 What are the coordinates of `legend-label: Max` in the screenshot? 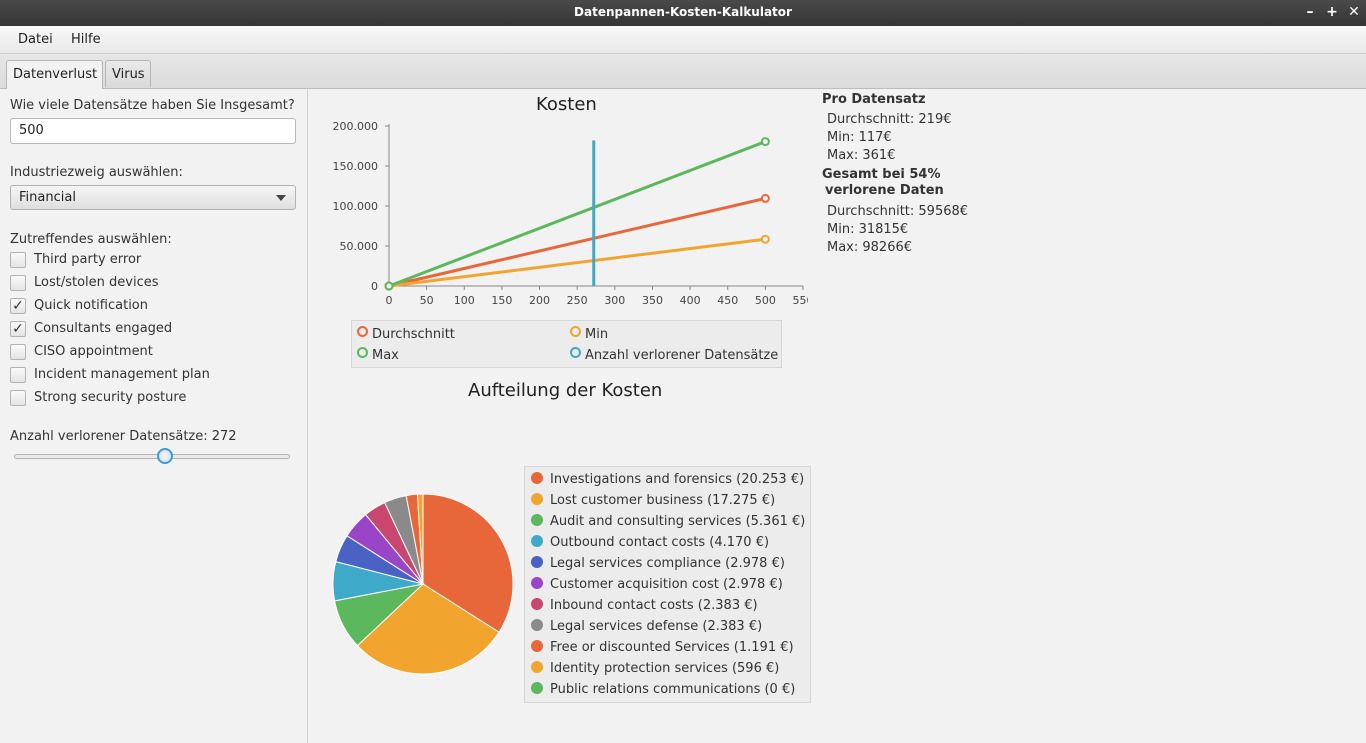 It's located at (385, 355).